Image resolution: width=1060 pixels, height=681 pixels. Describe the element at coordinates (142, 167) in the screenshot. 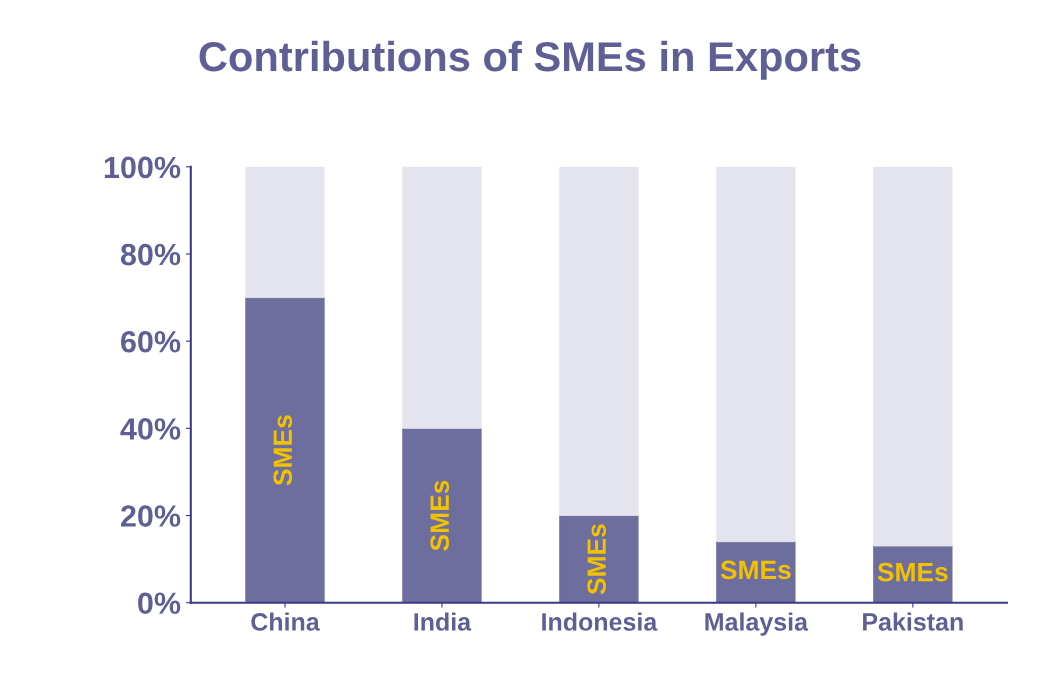

I see `y-tick-label: 100%` at that location.